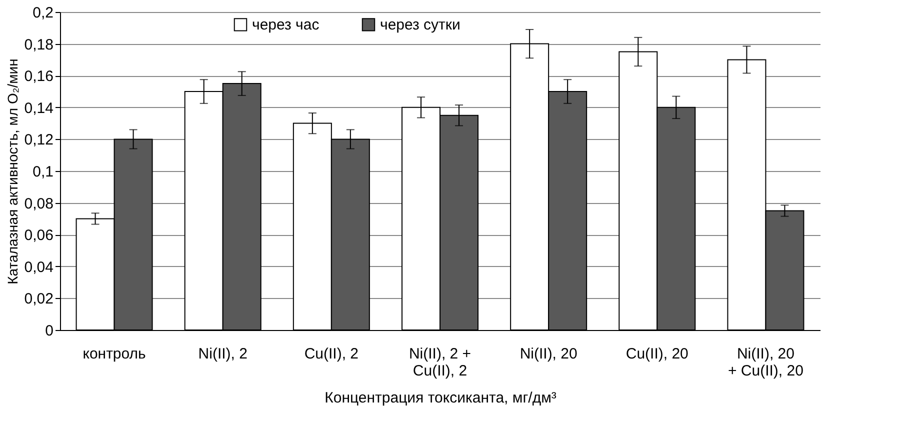 The image size is (897, 441). What do you see at coordinates (39, 299) in the screenshot?
I see `y-tick-label: 0,02` at bounding box center [39, 299].